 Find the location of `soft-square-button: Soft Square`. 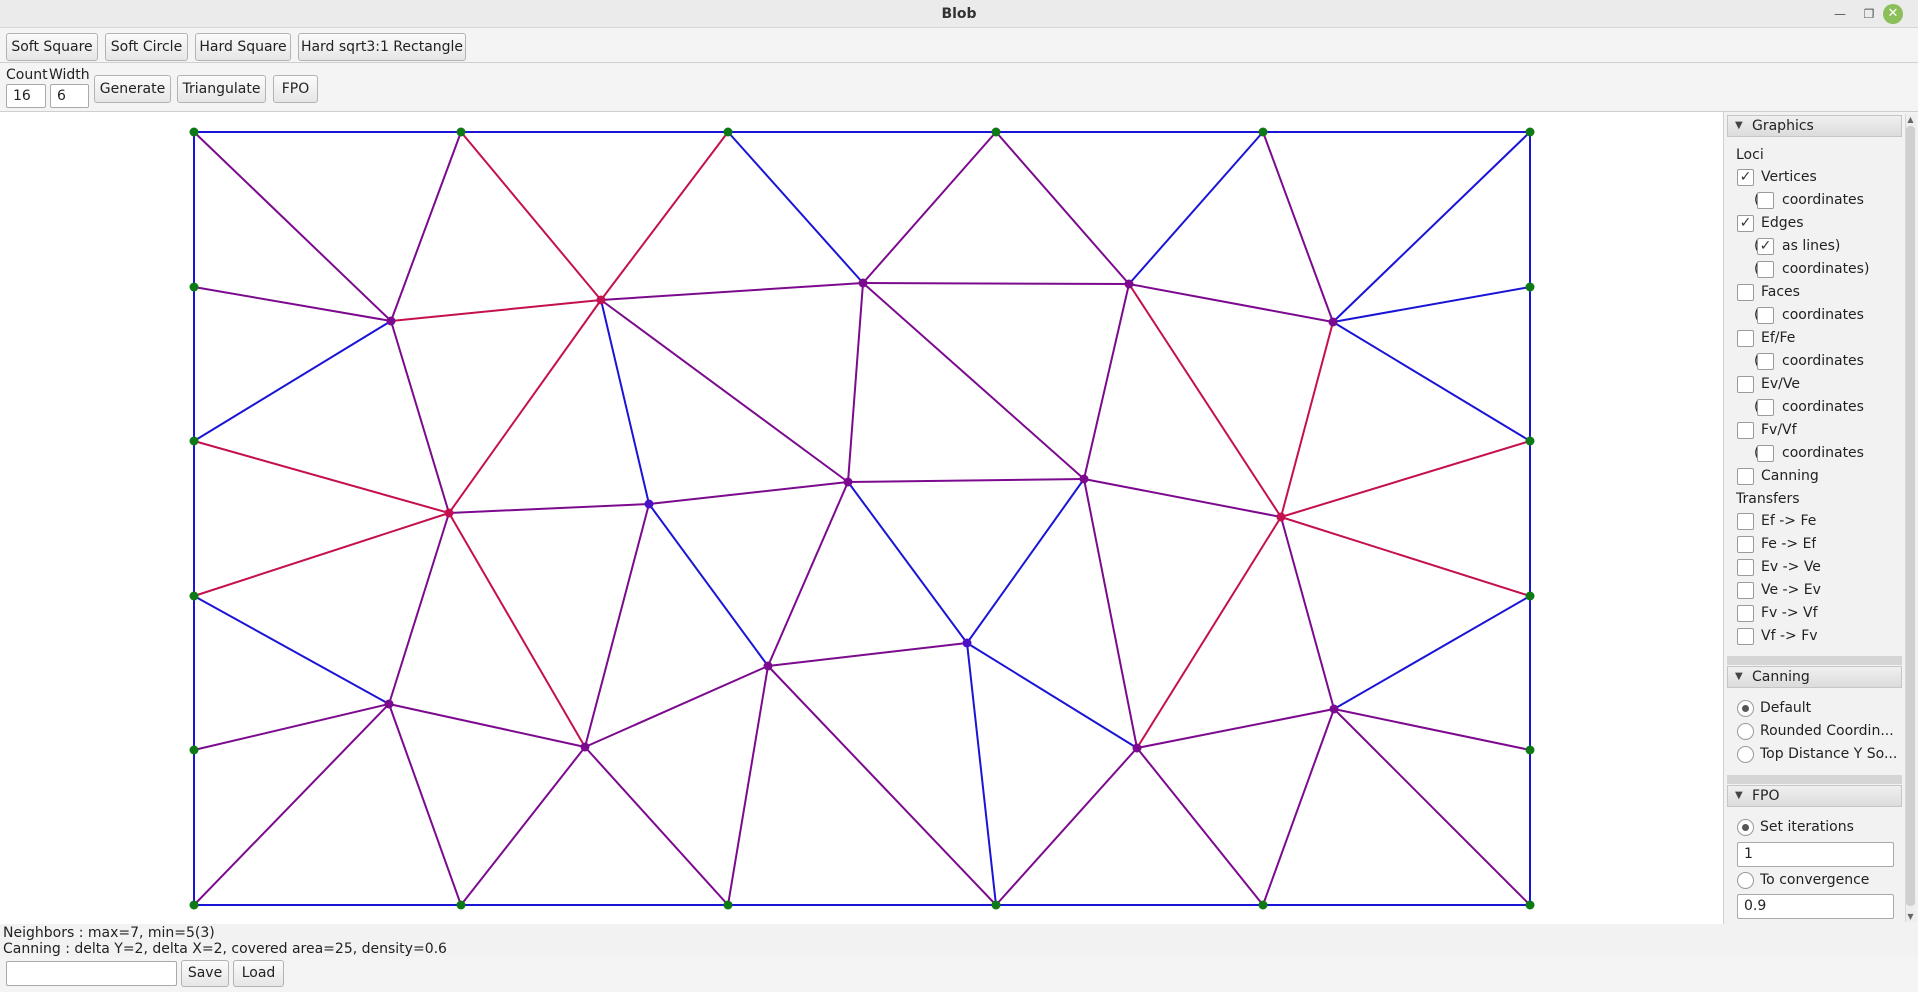

soft-square-button: Soft Square is located at coordinates (52, 47).